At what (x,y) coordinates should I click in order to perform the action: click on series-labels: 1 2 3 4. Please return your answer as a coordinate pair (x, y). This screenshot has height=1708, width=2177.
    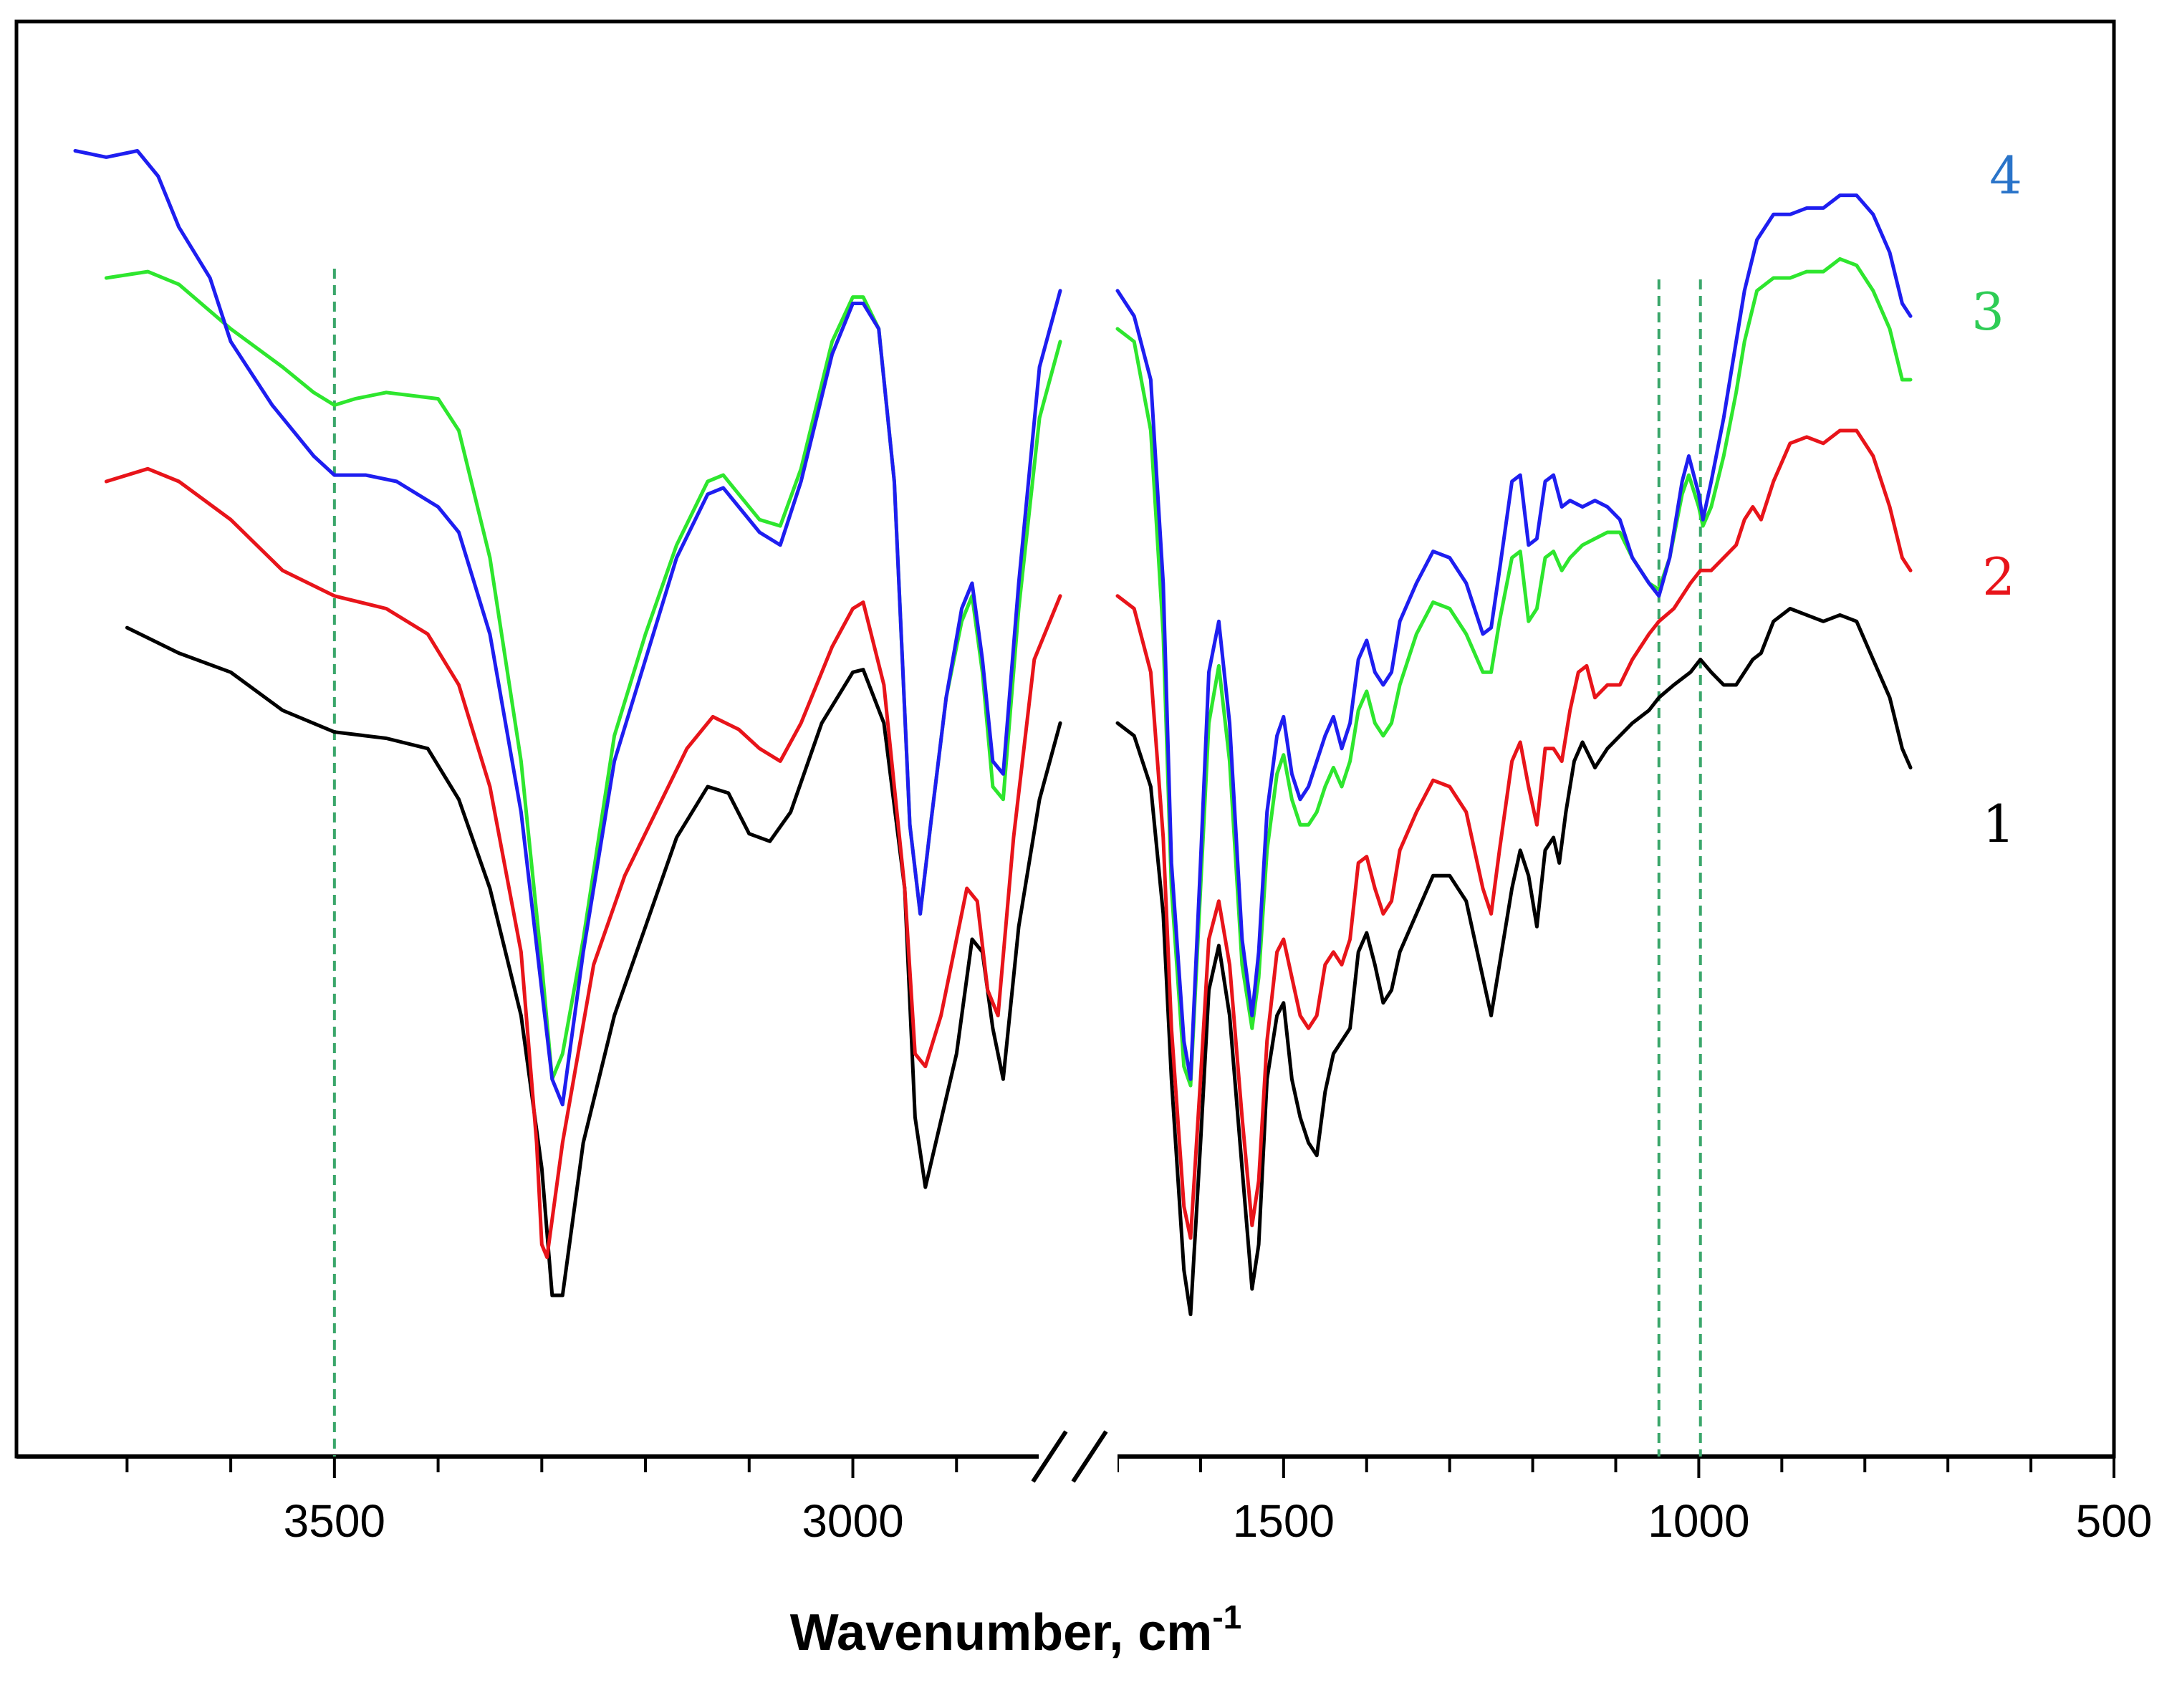
    Looking at the image, I should click on (1996, 500).